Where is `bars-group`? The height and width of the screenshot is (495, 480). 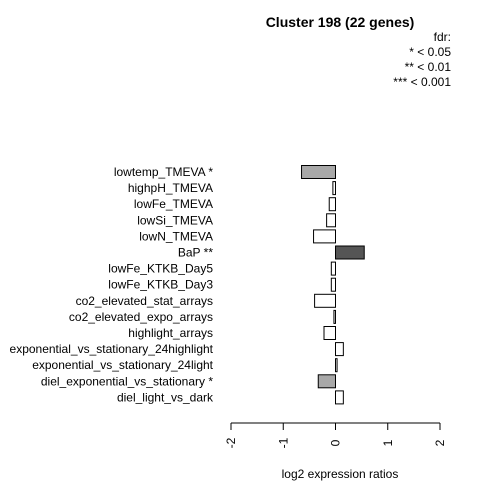 bars-group is located at coordinates (333, 285).